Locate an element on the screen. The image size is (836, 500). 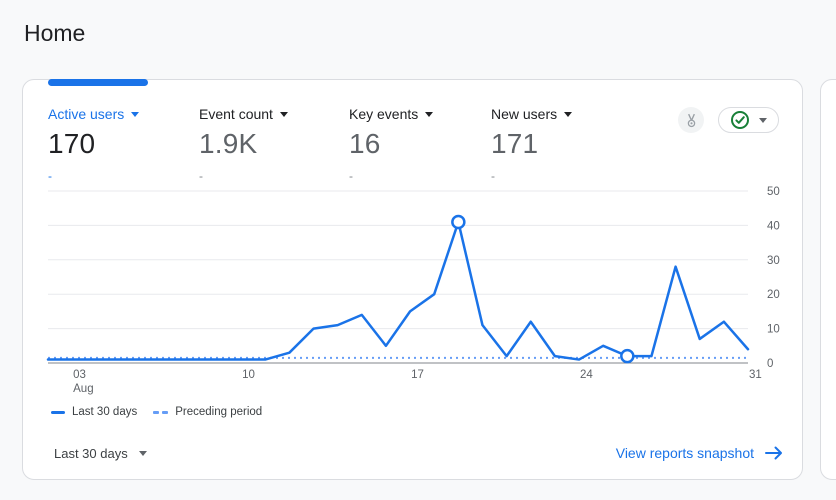
metric-value: 16 is located at coordinates (365, 143).